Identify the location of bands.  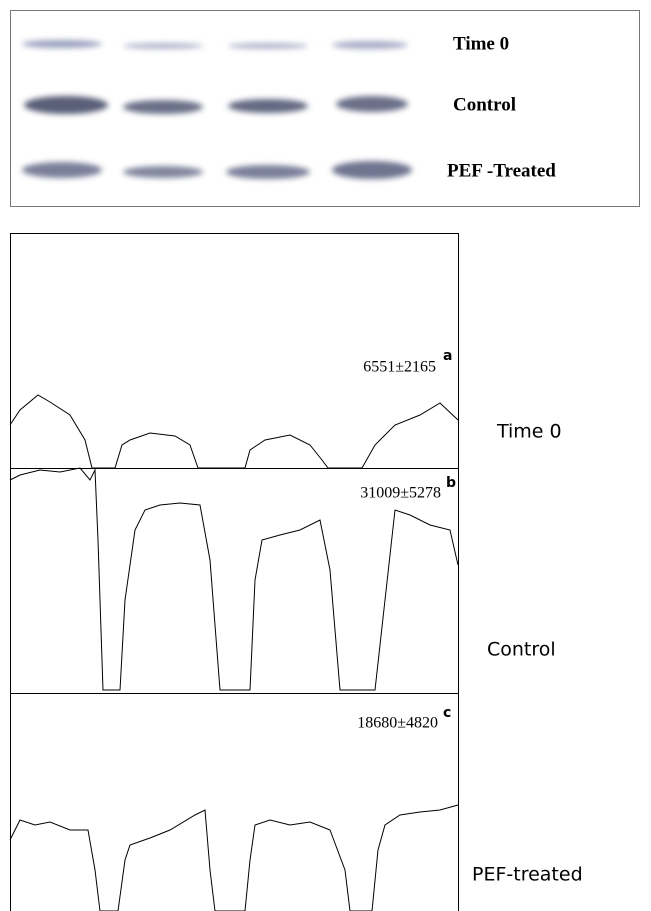
(217, 109).